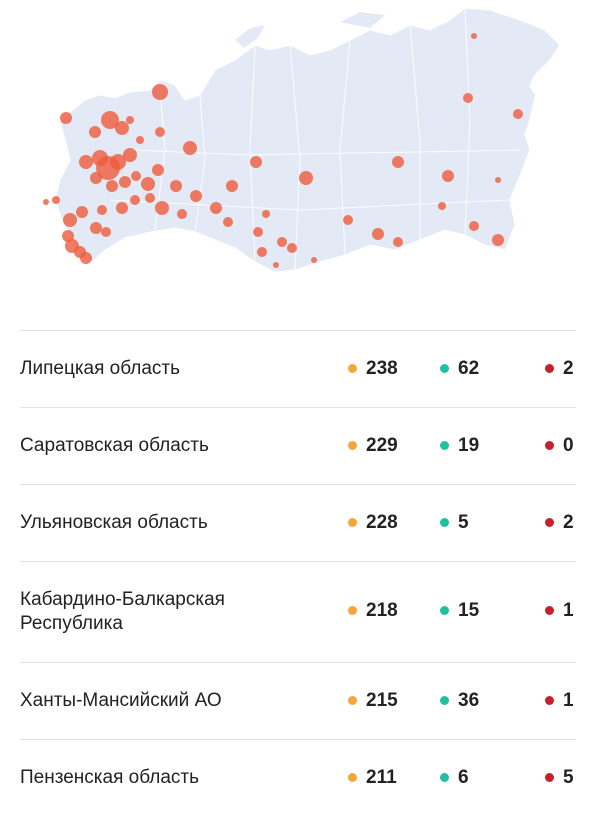  Describe the element at coordinates (373, 701) in the screenshot. I see `confirmed-count: 215` at that location.